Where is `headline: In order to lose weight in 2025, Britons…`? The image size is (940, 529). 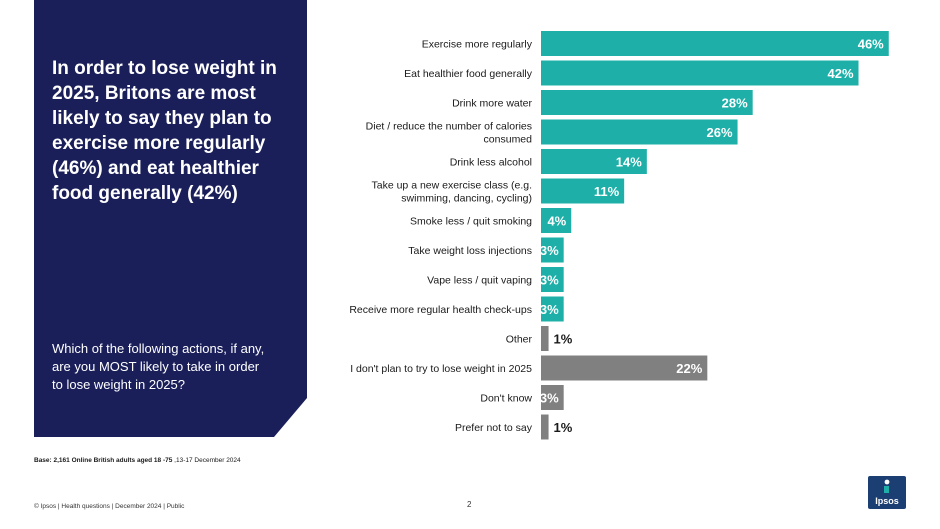 headline: In order to lose weight in 2025, Britons… is located at coordinates (164, 131).